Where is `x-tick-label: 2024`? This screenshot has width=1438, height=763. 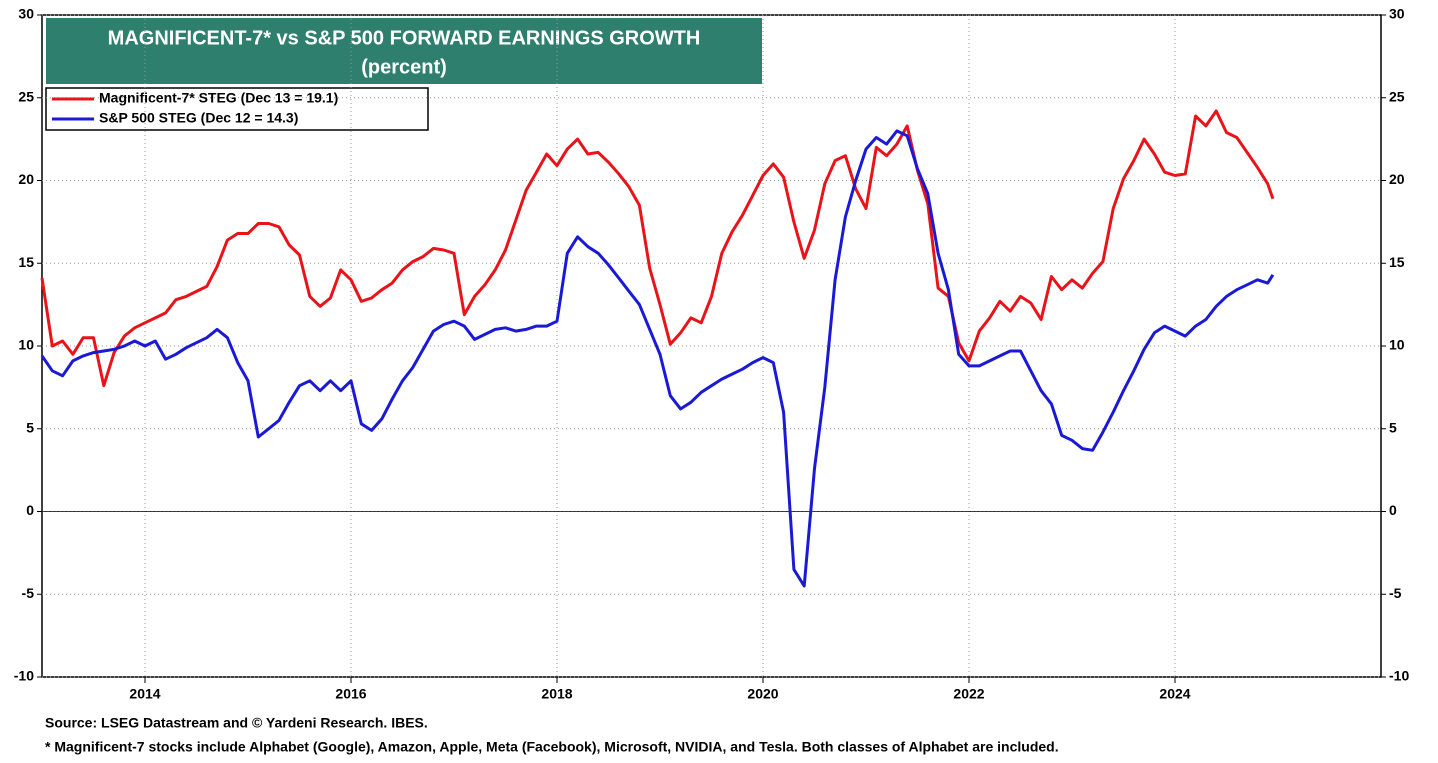
x-tick-label: 2024 is located at coordinates (1174, 694).